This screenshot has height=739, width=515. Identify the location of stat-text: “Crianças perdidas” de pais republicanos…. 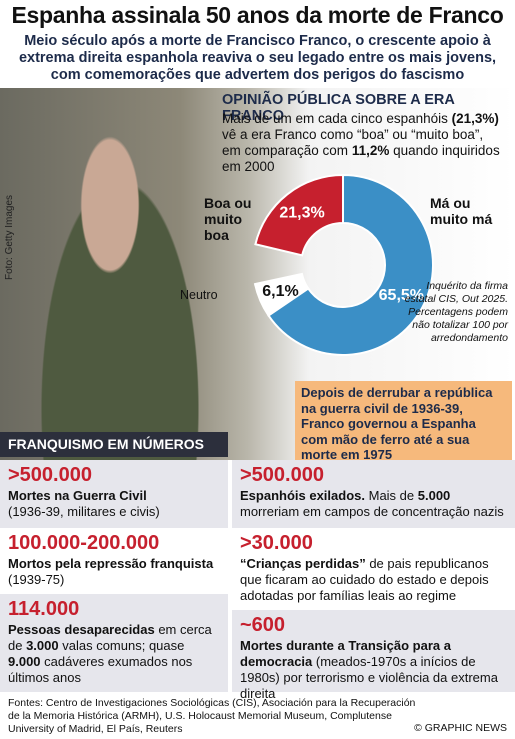
(373, 580).